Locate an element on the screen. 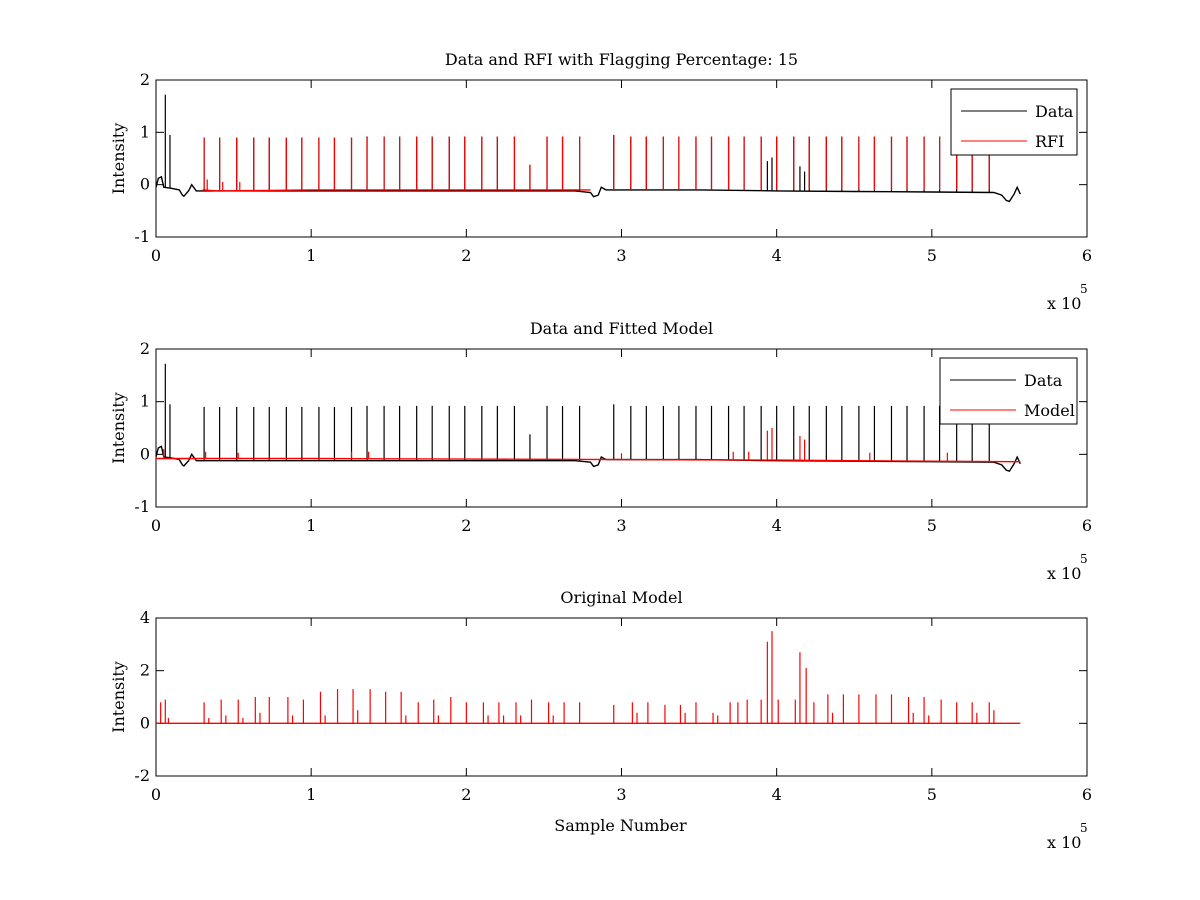  y-tick-label: 4 is located at coordinates (145, 617).